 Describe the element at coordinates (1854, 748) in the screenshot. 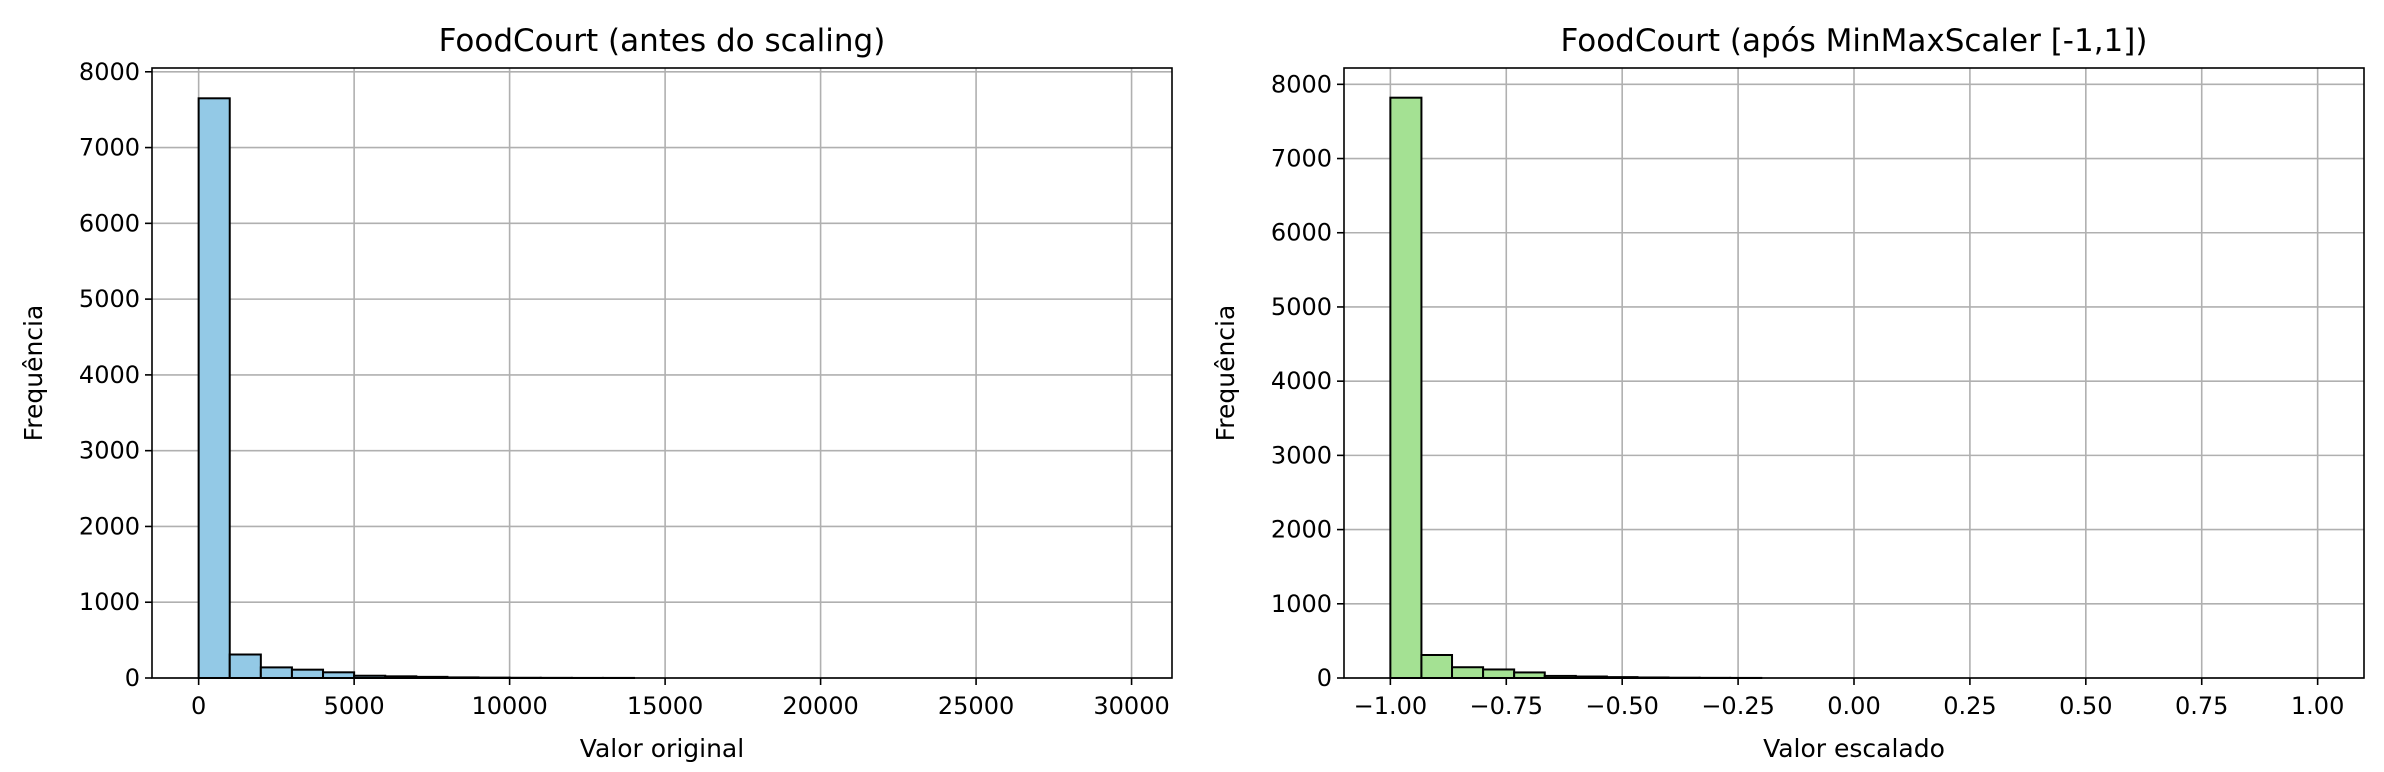

I see `x-axis-label: Valor escalado` at that location.